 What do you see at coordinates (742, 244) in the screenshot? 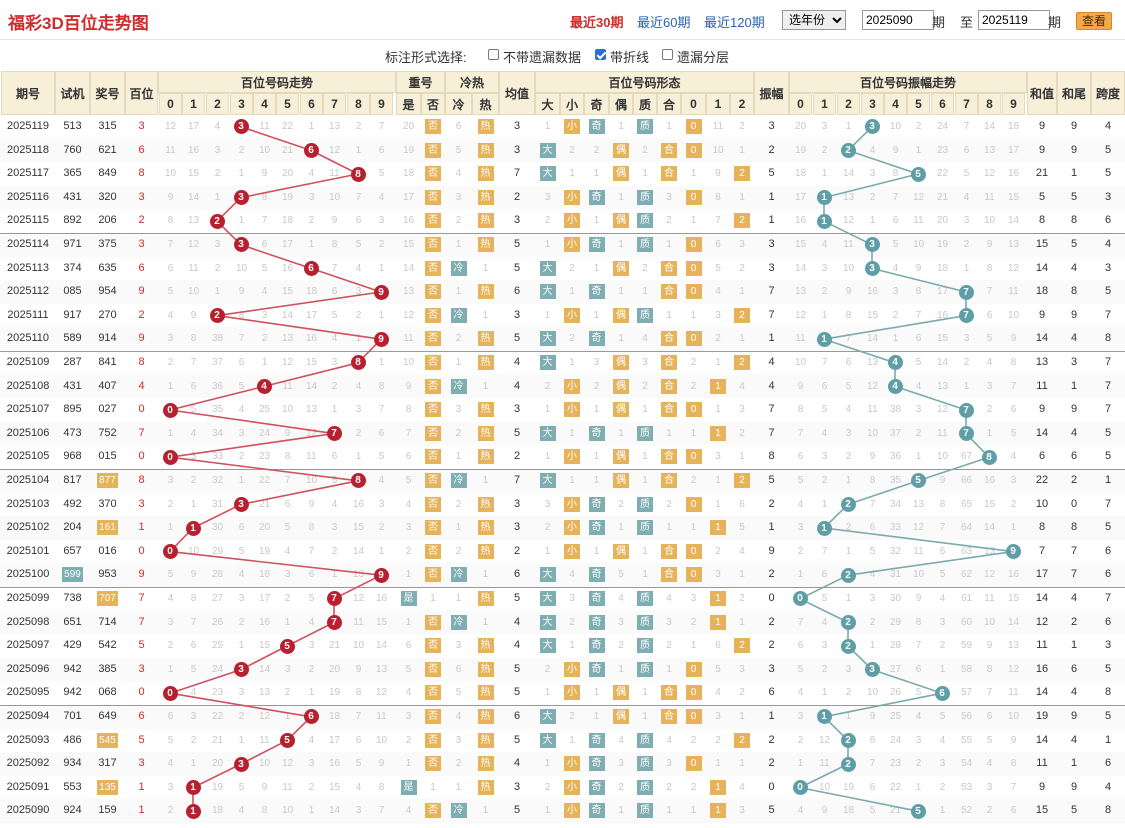
I see `mod-missing-2: 3` at bounding box center [742, 244].